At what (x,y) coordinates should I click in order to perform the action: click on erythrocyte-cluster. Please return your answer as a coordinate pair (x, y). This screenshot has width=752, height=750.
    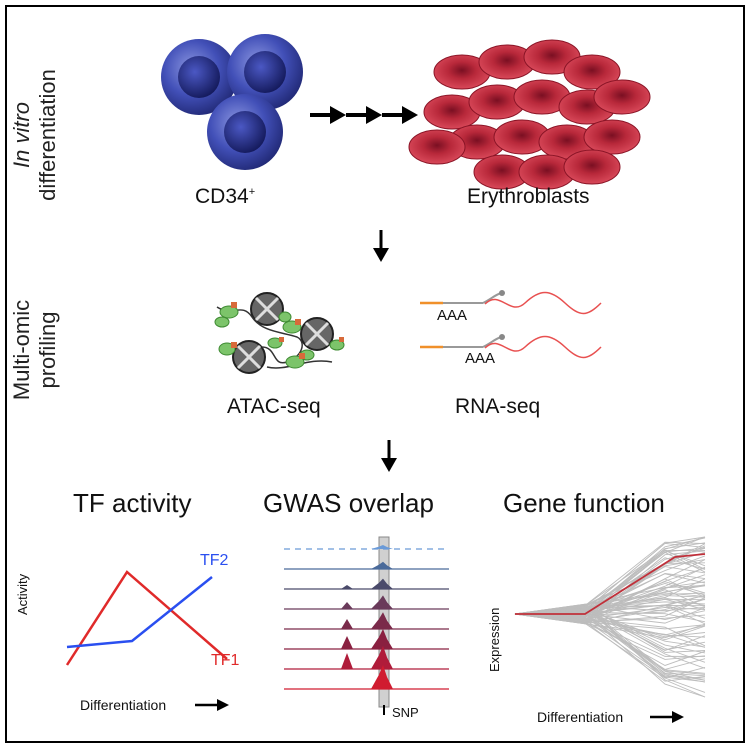
    Looking at the image, I should click on (529, 114).